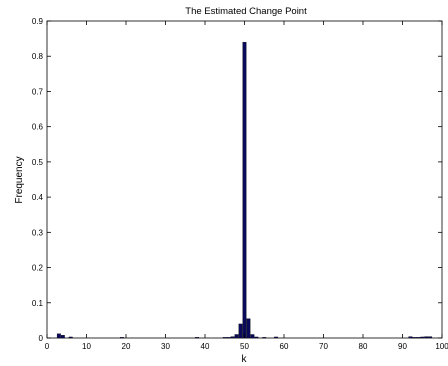  I want to click on y-tick-label: 0.7, so click(38, 91).